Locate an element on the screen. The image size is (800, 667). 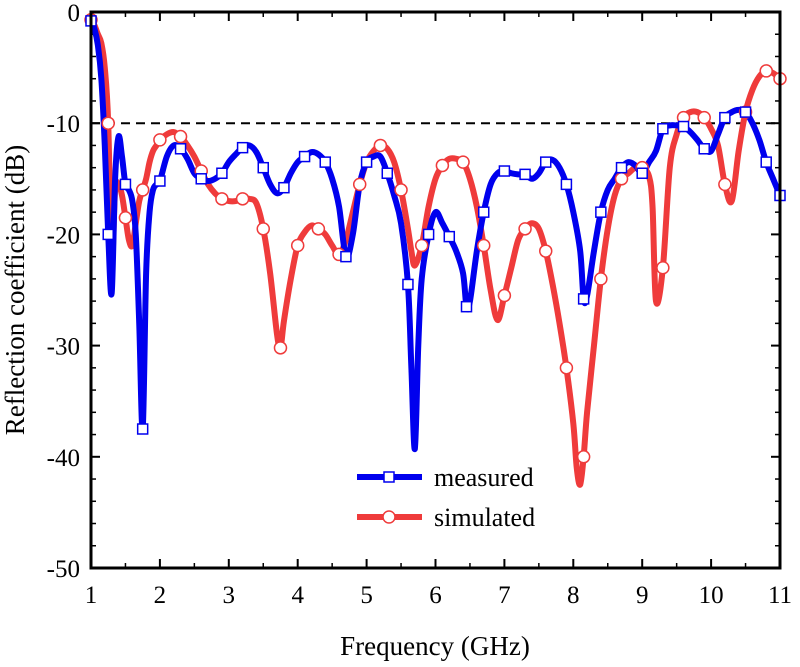
x-tick-label: 9 is located at coordinates (642, 595).